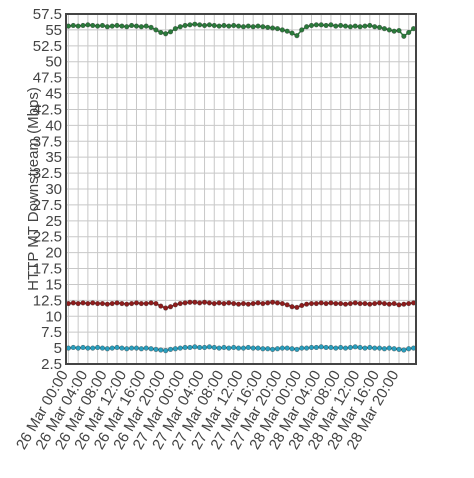 This screenshot has width=474, height=478. What do you see at coordinates (53, 94) in the screenshot?
I see `y-tick-label: 45` at bounding box center [53, 94].